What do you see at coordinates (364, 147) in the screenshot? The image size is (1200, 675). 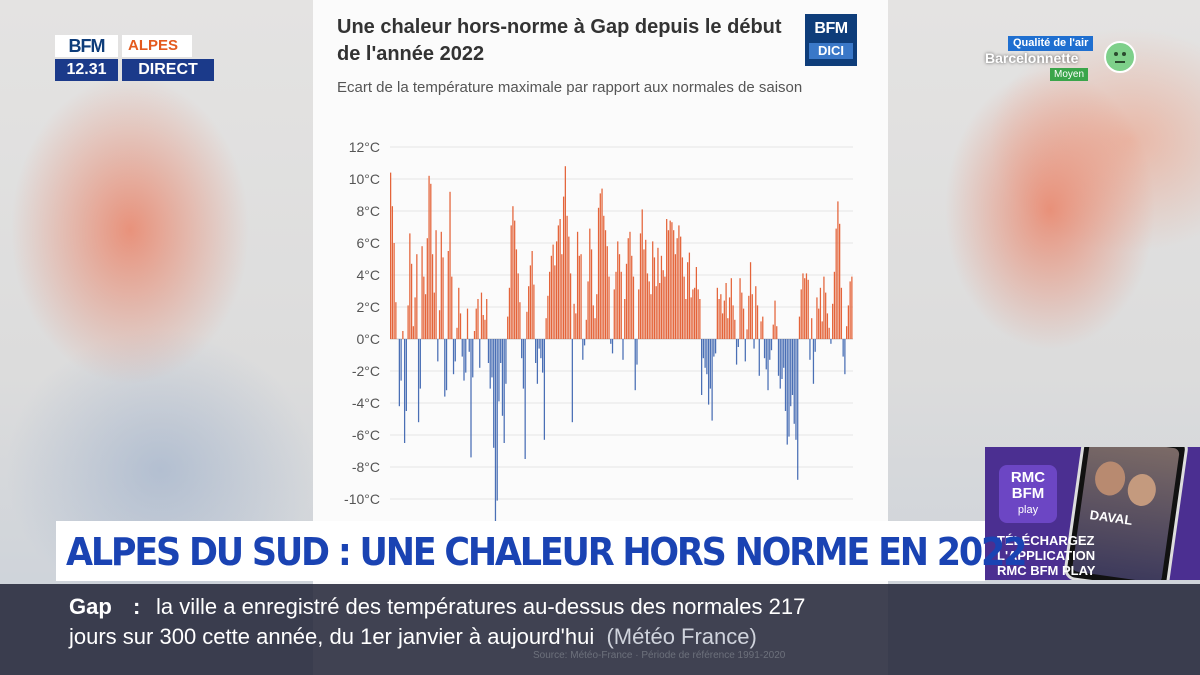 I see `y-tick-label: 12°C` at bounding box center [364, 147].